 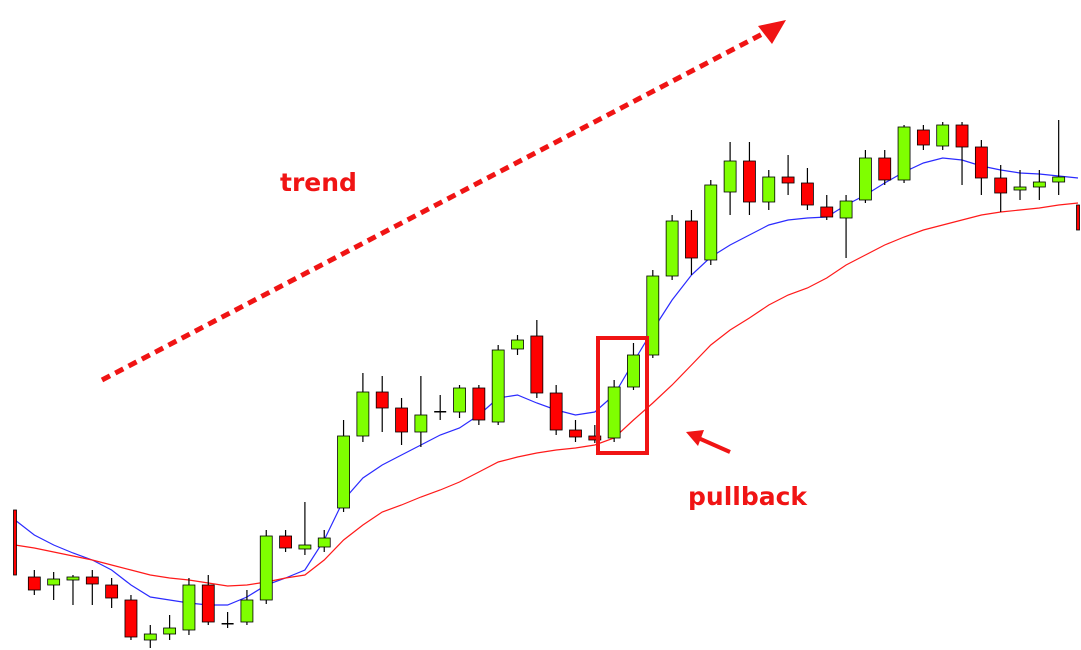 I want to click on trend-arrow-head, so click(x=772, y=32).